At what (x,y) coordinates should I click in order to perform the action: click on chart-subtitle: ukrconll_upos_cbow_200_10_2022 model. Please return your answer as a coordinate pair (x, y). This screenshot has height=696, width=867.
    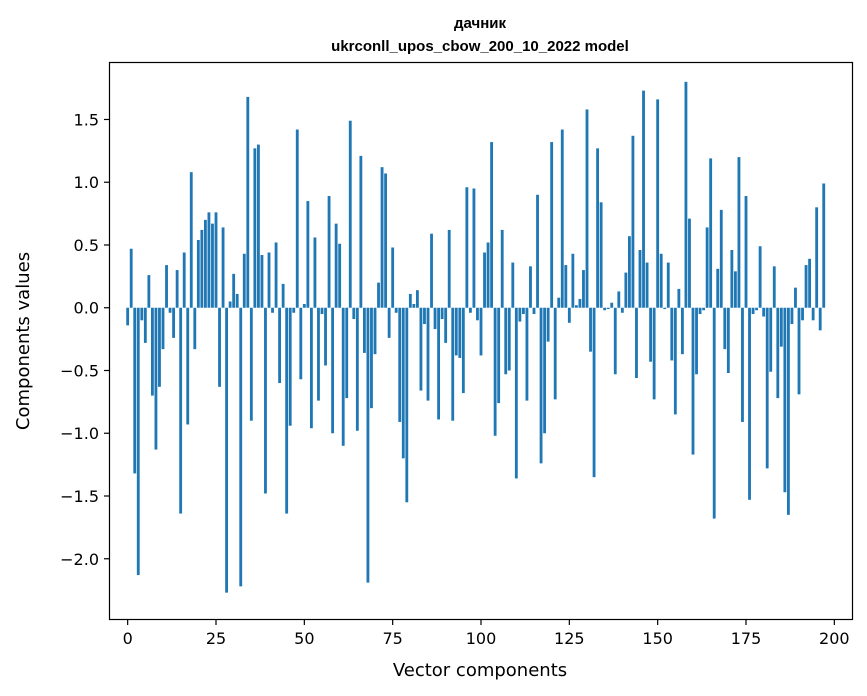
    Looking at the image, I should click on (480, 46).